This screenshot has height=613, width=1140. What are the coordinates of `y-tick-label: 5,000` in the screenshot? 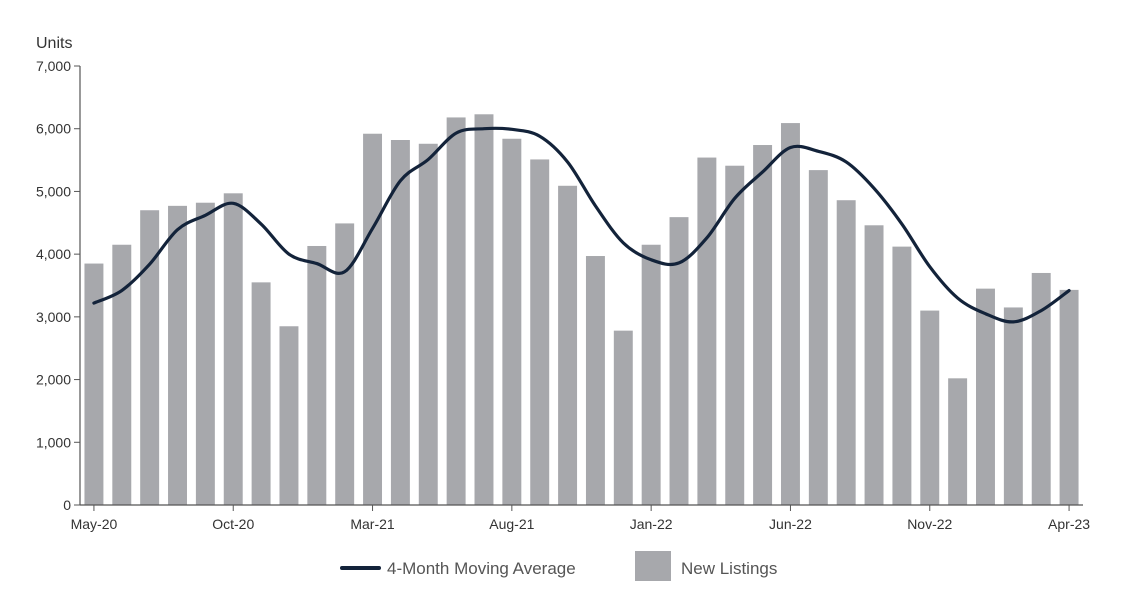 It's located at (53, 191).